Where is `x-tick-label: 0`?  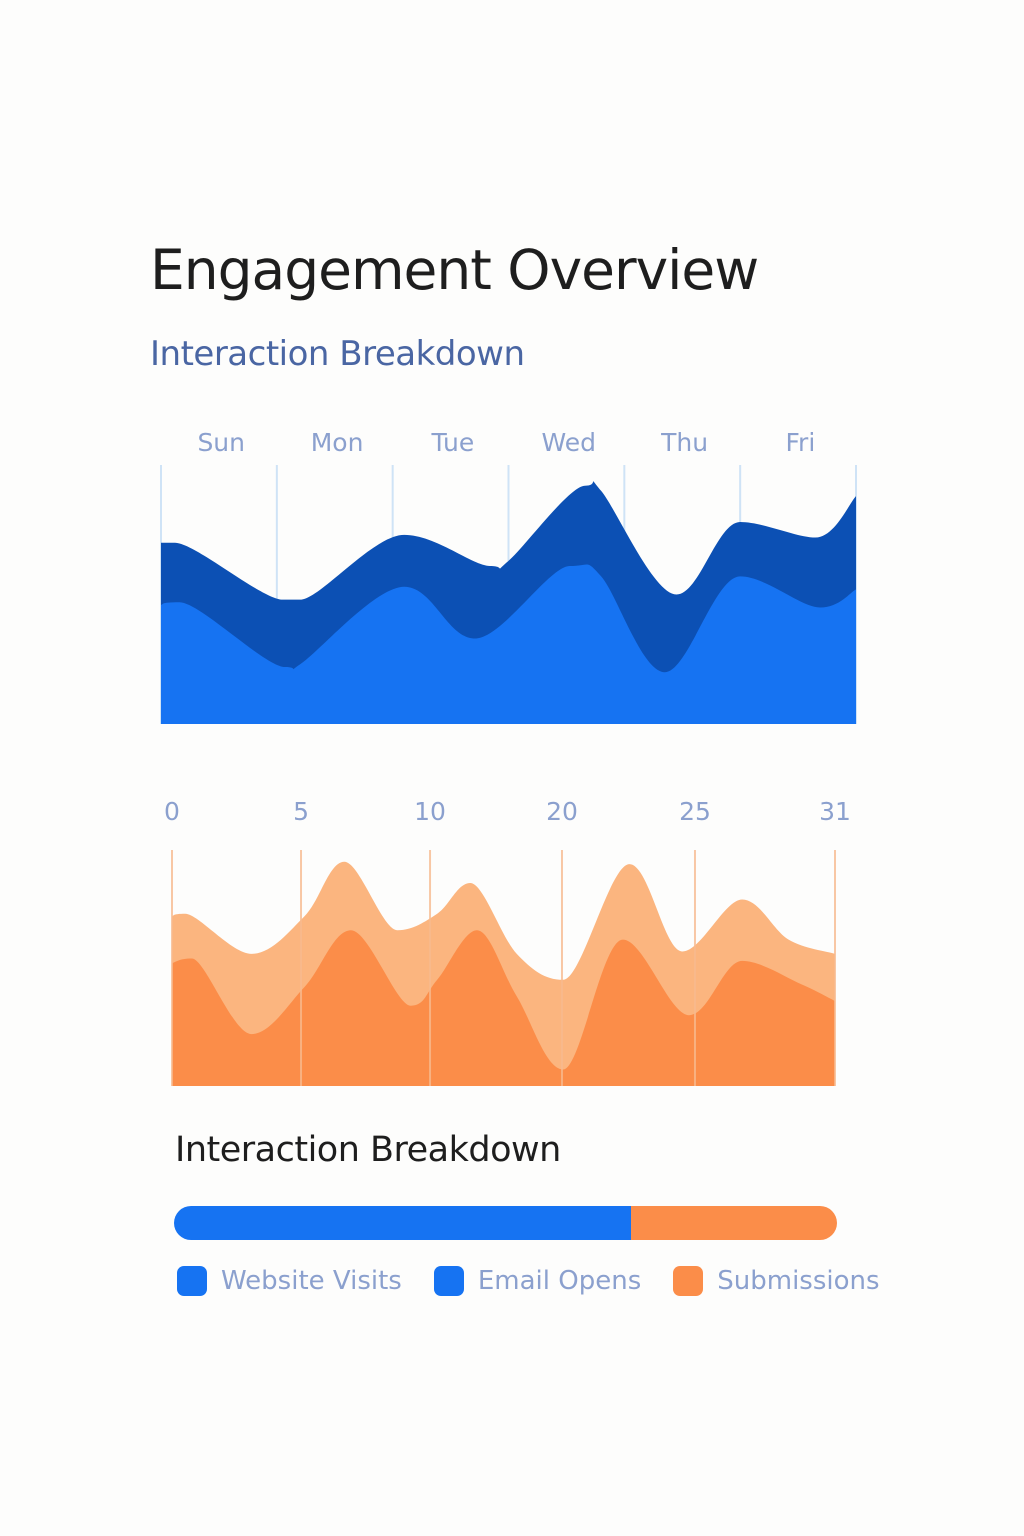 x-tick-label: 0 is located at coordinates (172, 811).